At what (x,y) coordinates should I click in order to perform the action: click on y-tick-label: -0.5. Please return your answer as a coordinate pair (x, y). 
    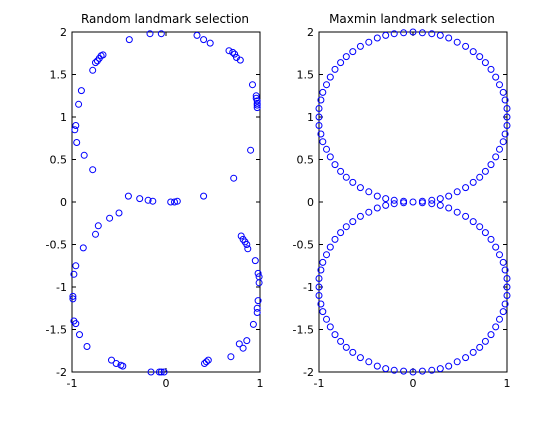
    Looking at the image, I should click on (56, 245).